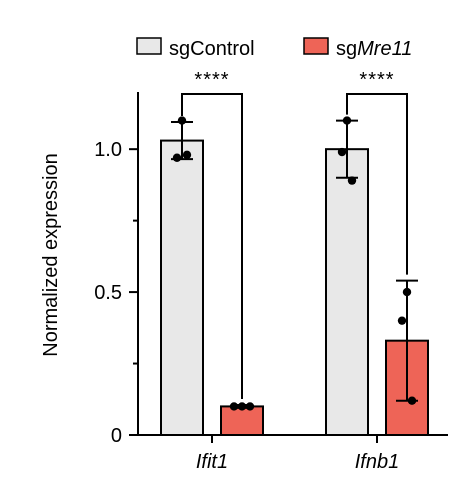  Describe the element at coordinates (377, 462) in the screenshot. I see `x-tick-label: Ifnb1` at that location.